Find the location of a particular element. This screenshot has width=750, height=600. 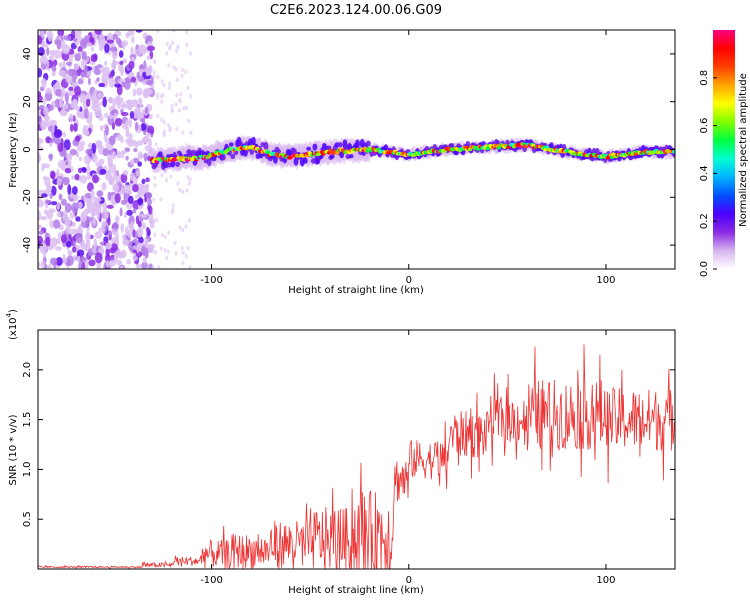

y-tick-label: -40 is located at coordinates (27, 245).